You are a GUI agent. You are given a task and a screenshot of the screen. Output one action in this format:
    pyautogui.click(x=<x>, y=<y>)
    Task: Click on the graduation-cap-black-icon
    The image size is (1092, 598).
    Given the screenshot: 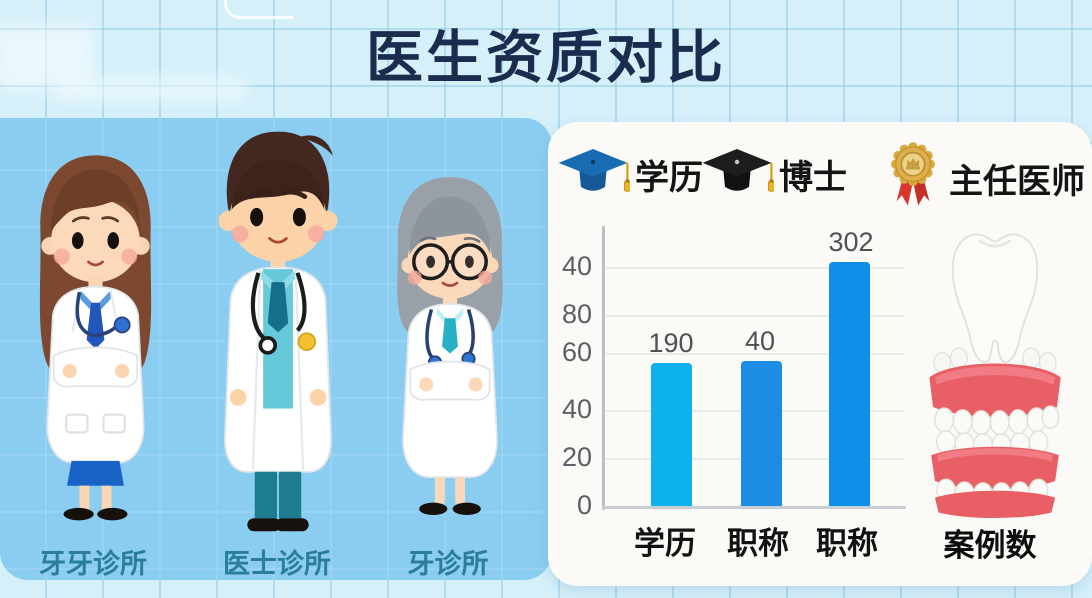 What is the action you would take?
    pyautogui.click(x=738, y=170)
    